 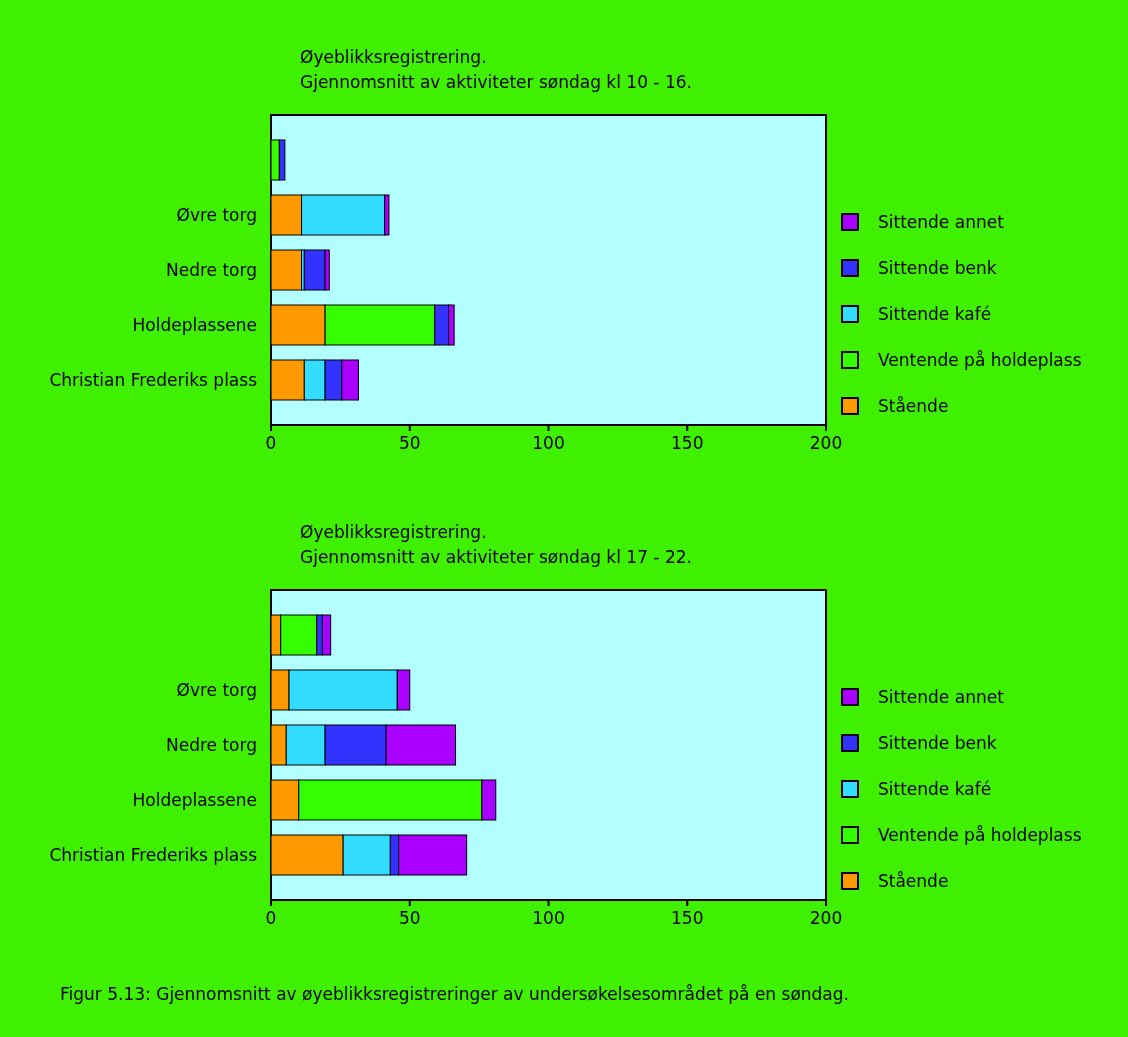 What do you see at coordinates (454, 994) in the screenshot?
I see `text: Figur 5.13: Gjennomsnitt av øyeblikksregistreringer av undersøkelsesområdet på en søndag.` at bounding box center [454, 994].